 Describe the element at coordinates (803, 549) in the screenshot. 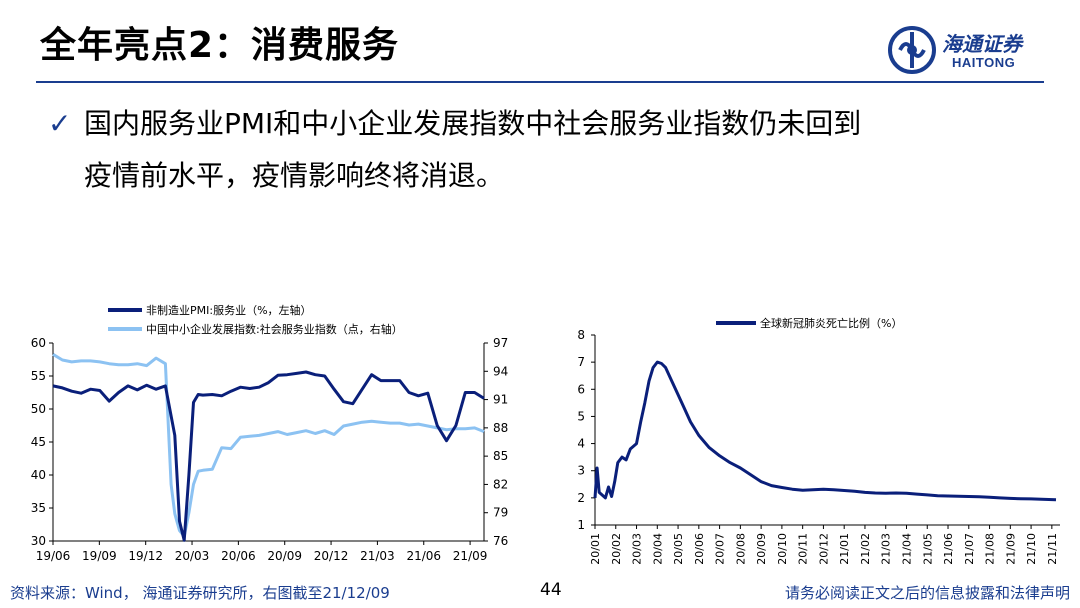

I see `x-tick-label: 20/11` at that location.